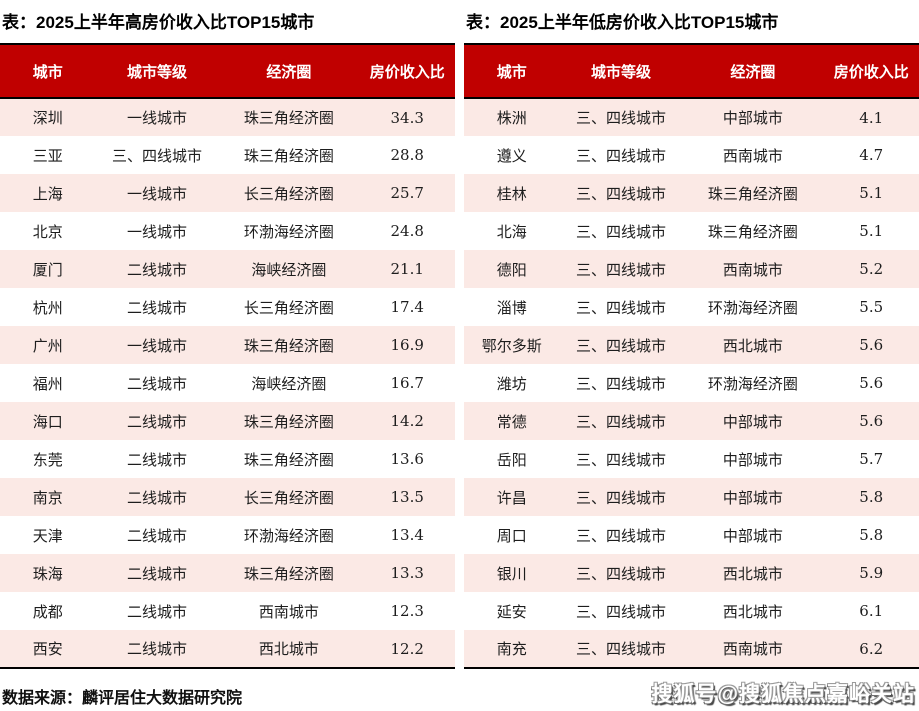 The height and width of the screenshot is (711, 919). Describe the element at coordinates (691, 231) in the screenshot. I see `table-row: 北海 三、四线城市 珠三角经济圈 5.1` at that location.